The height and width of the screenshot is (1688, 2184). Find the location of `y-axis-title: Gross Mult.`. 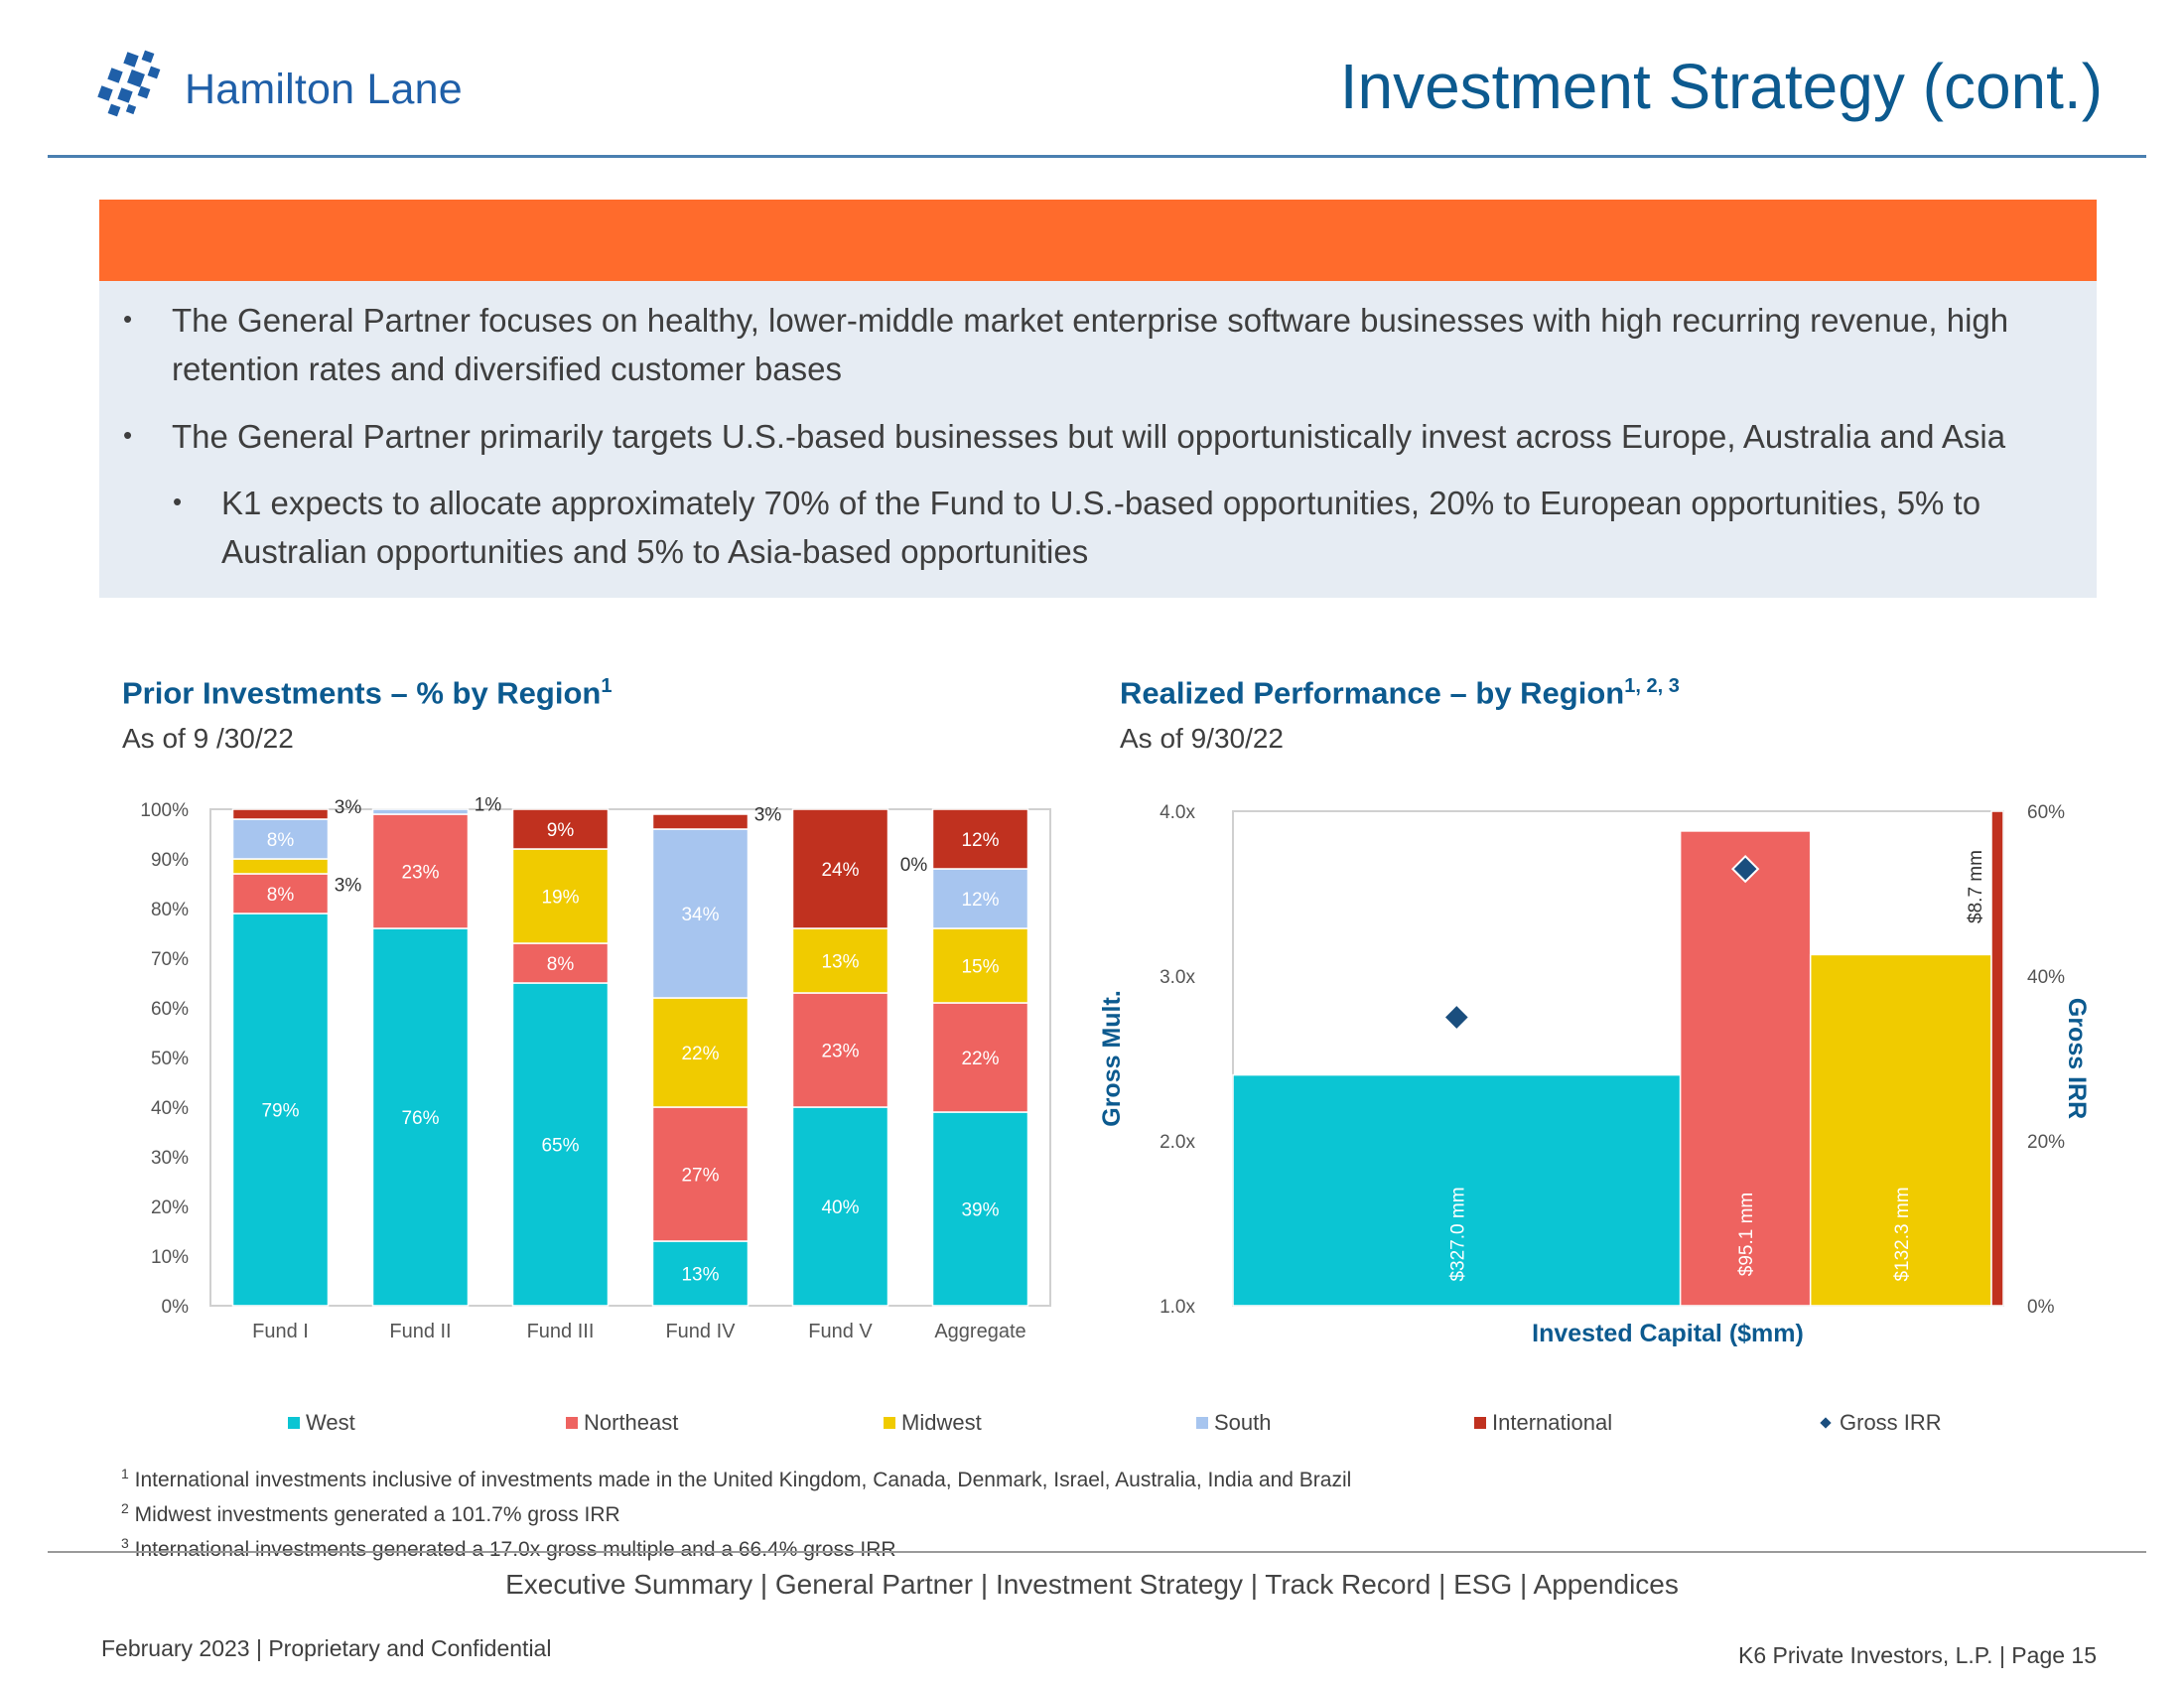

y-axis-title: Gross Mult. is located at coordinates (1112, 1058).